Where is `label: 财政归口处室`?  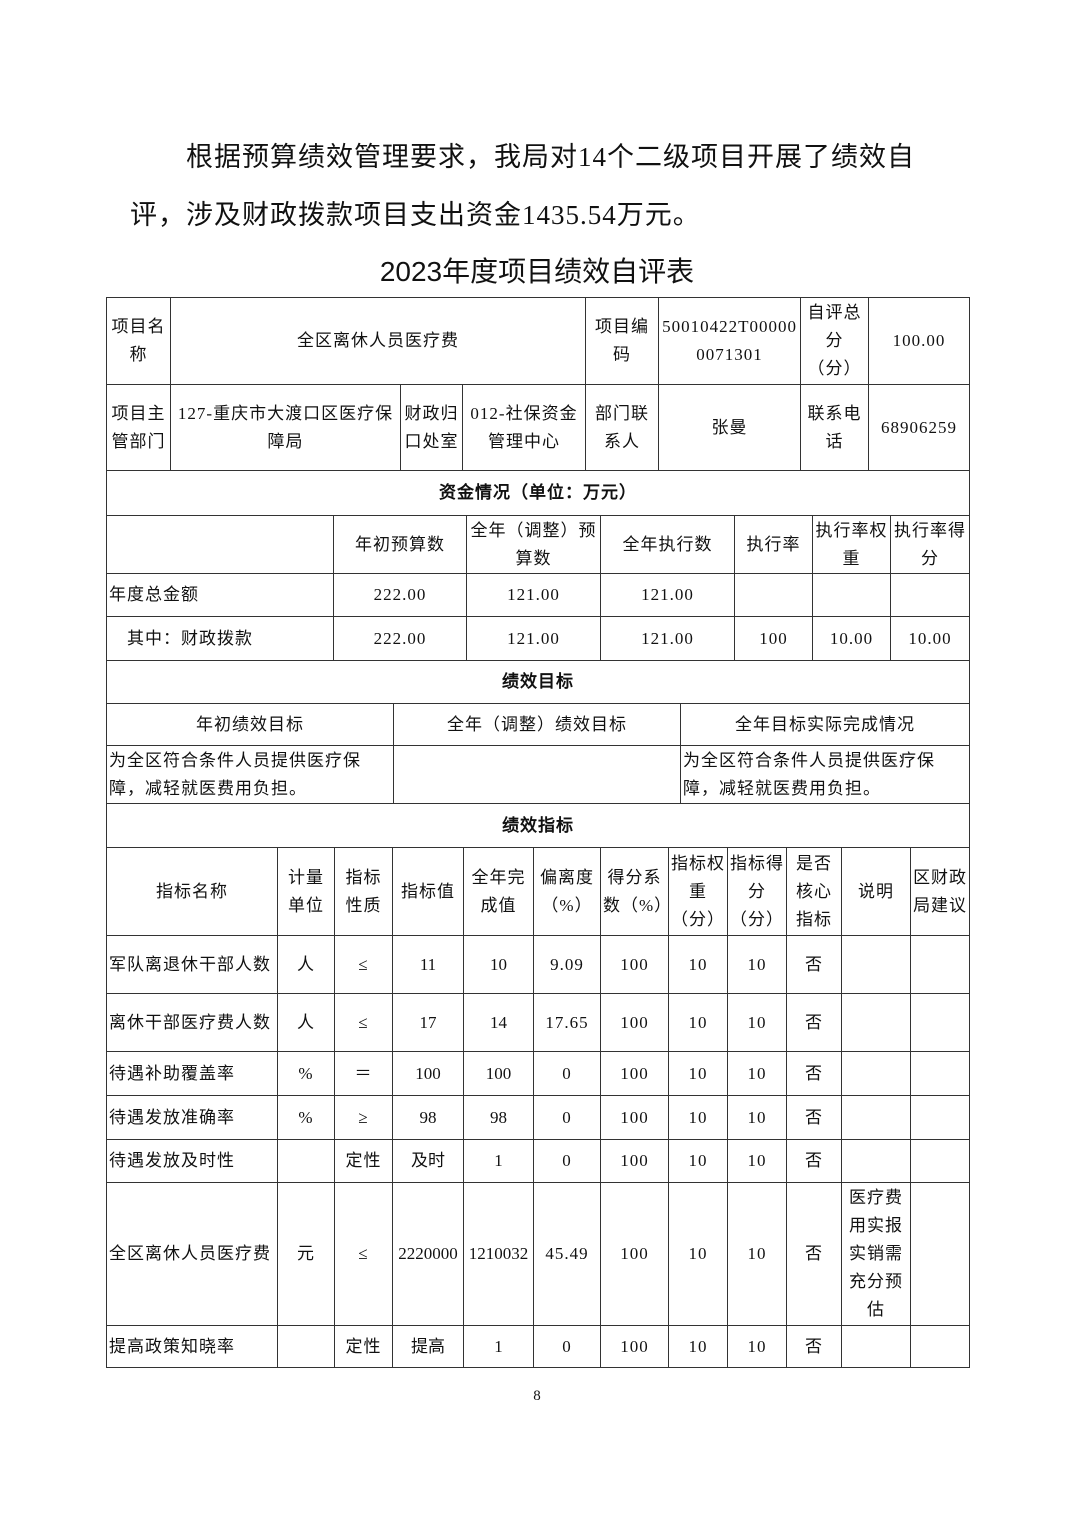 label: 财政归口处室 is located at coordinates (431, 427).